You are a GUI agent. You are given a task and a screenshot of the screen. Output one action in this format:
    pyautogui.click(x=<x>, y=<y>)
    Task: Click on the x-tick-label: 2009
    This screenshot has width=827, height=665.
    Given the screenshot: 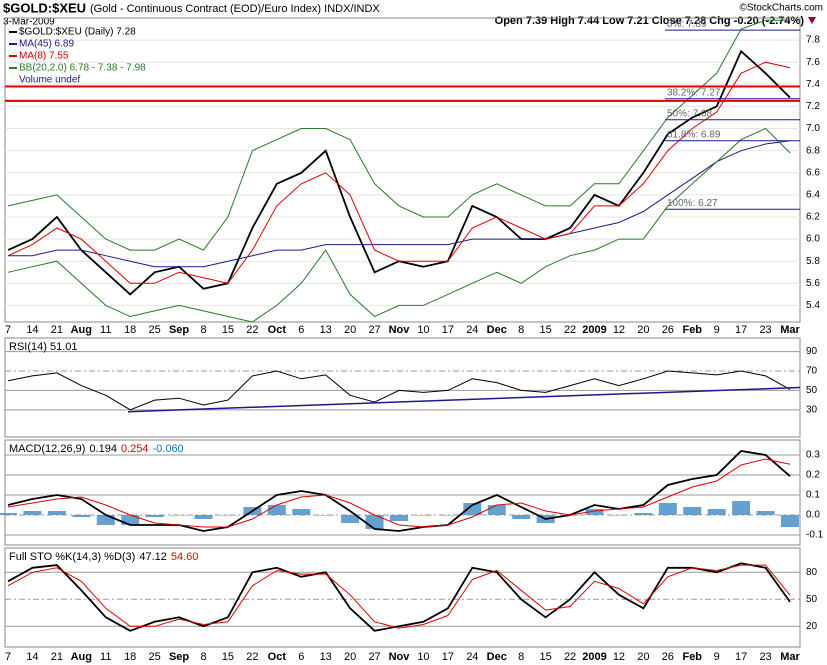 What is the action you would take?
    pyautogui.click(x=594, y=657)
    